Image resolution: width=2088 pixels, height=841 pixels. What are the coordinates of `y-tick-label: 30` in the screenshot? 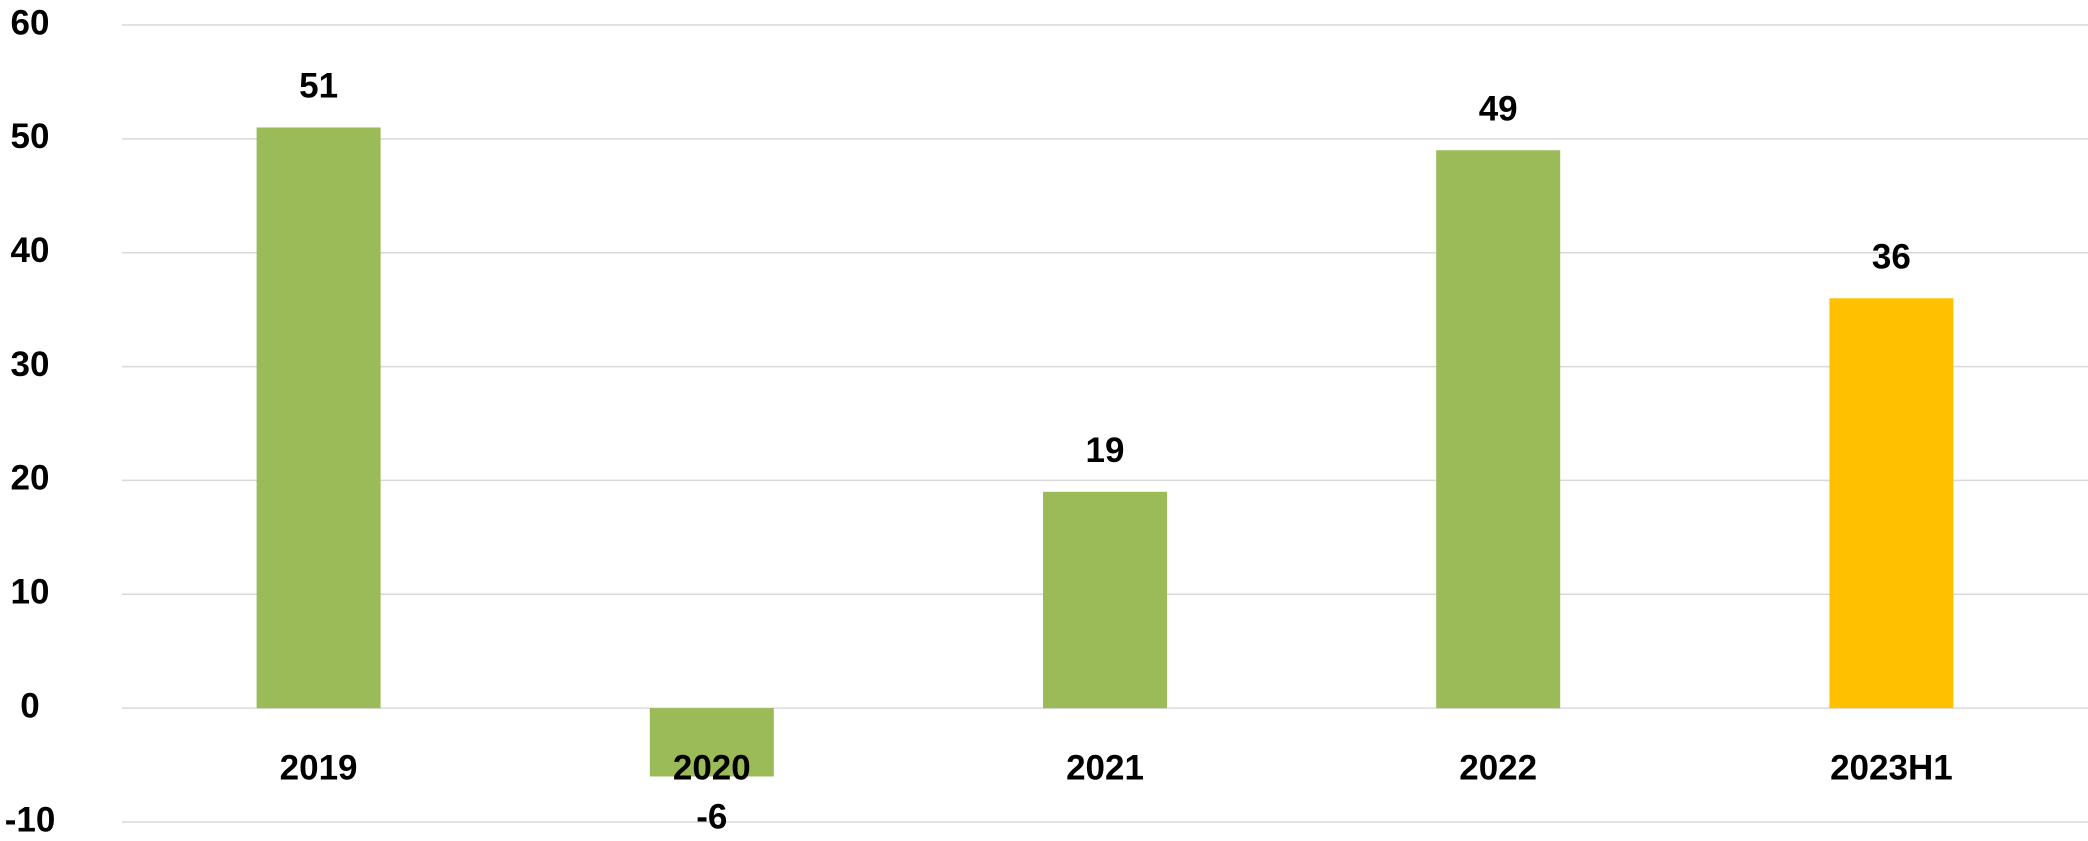 It's located at (30, 364).